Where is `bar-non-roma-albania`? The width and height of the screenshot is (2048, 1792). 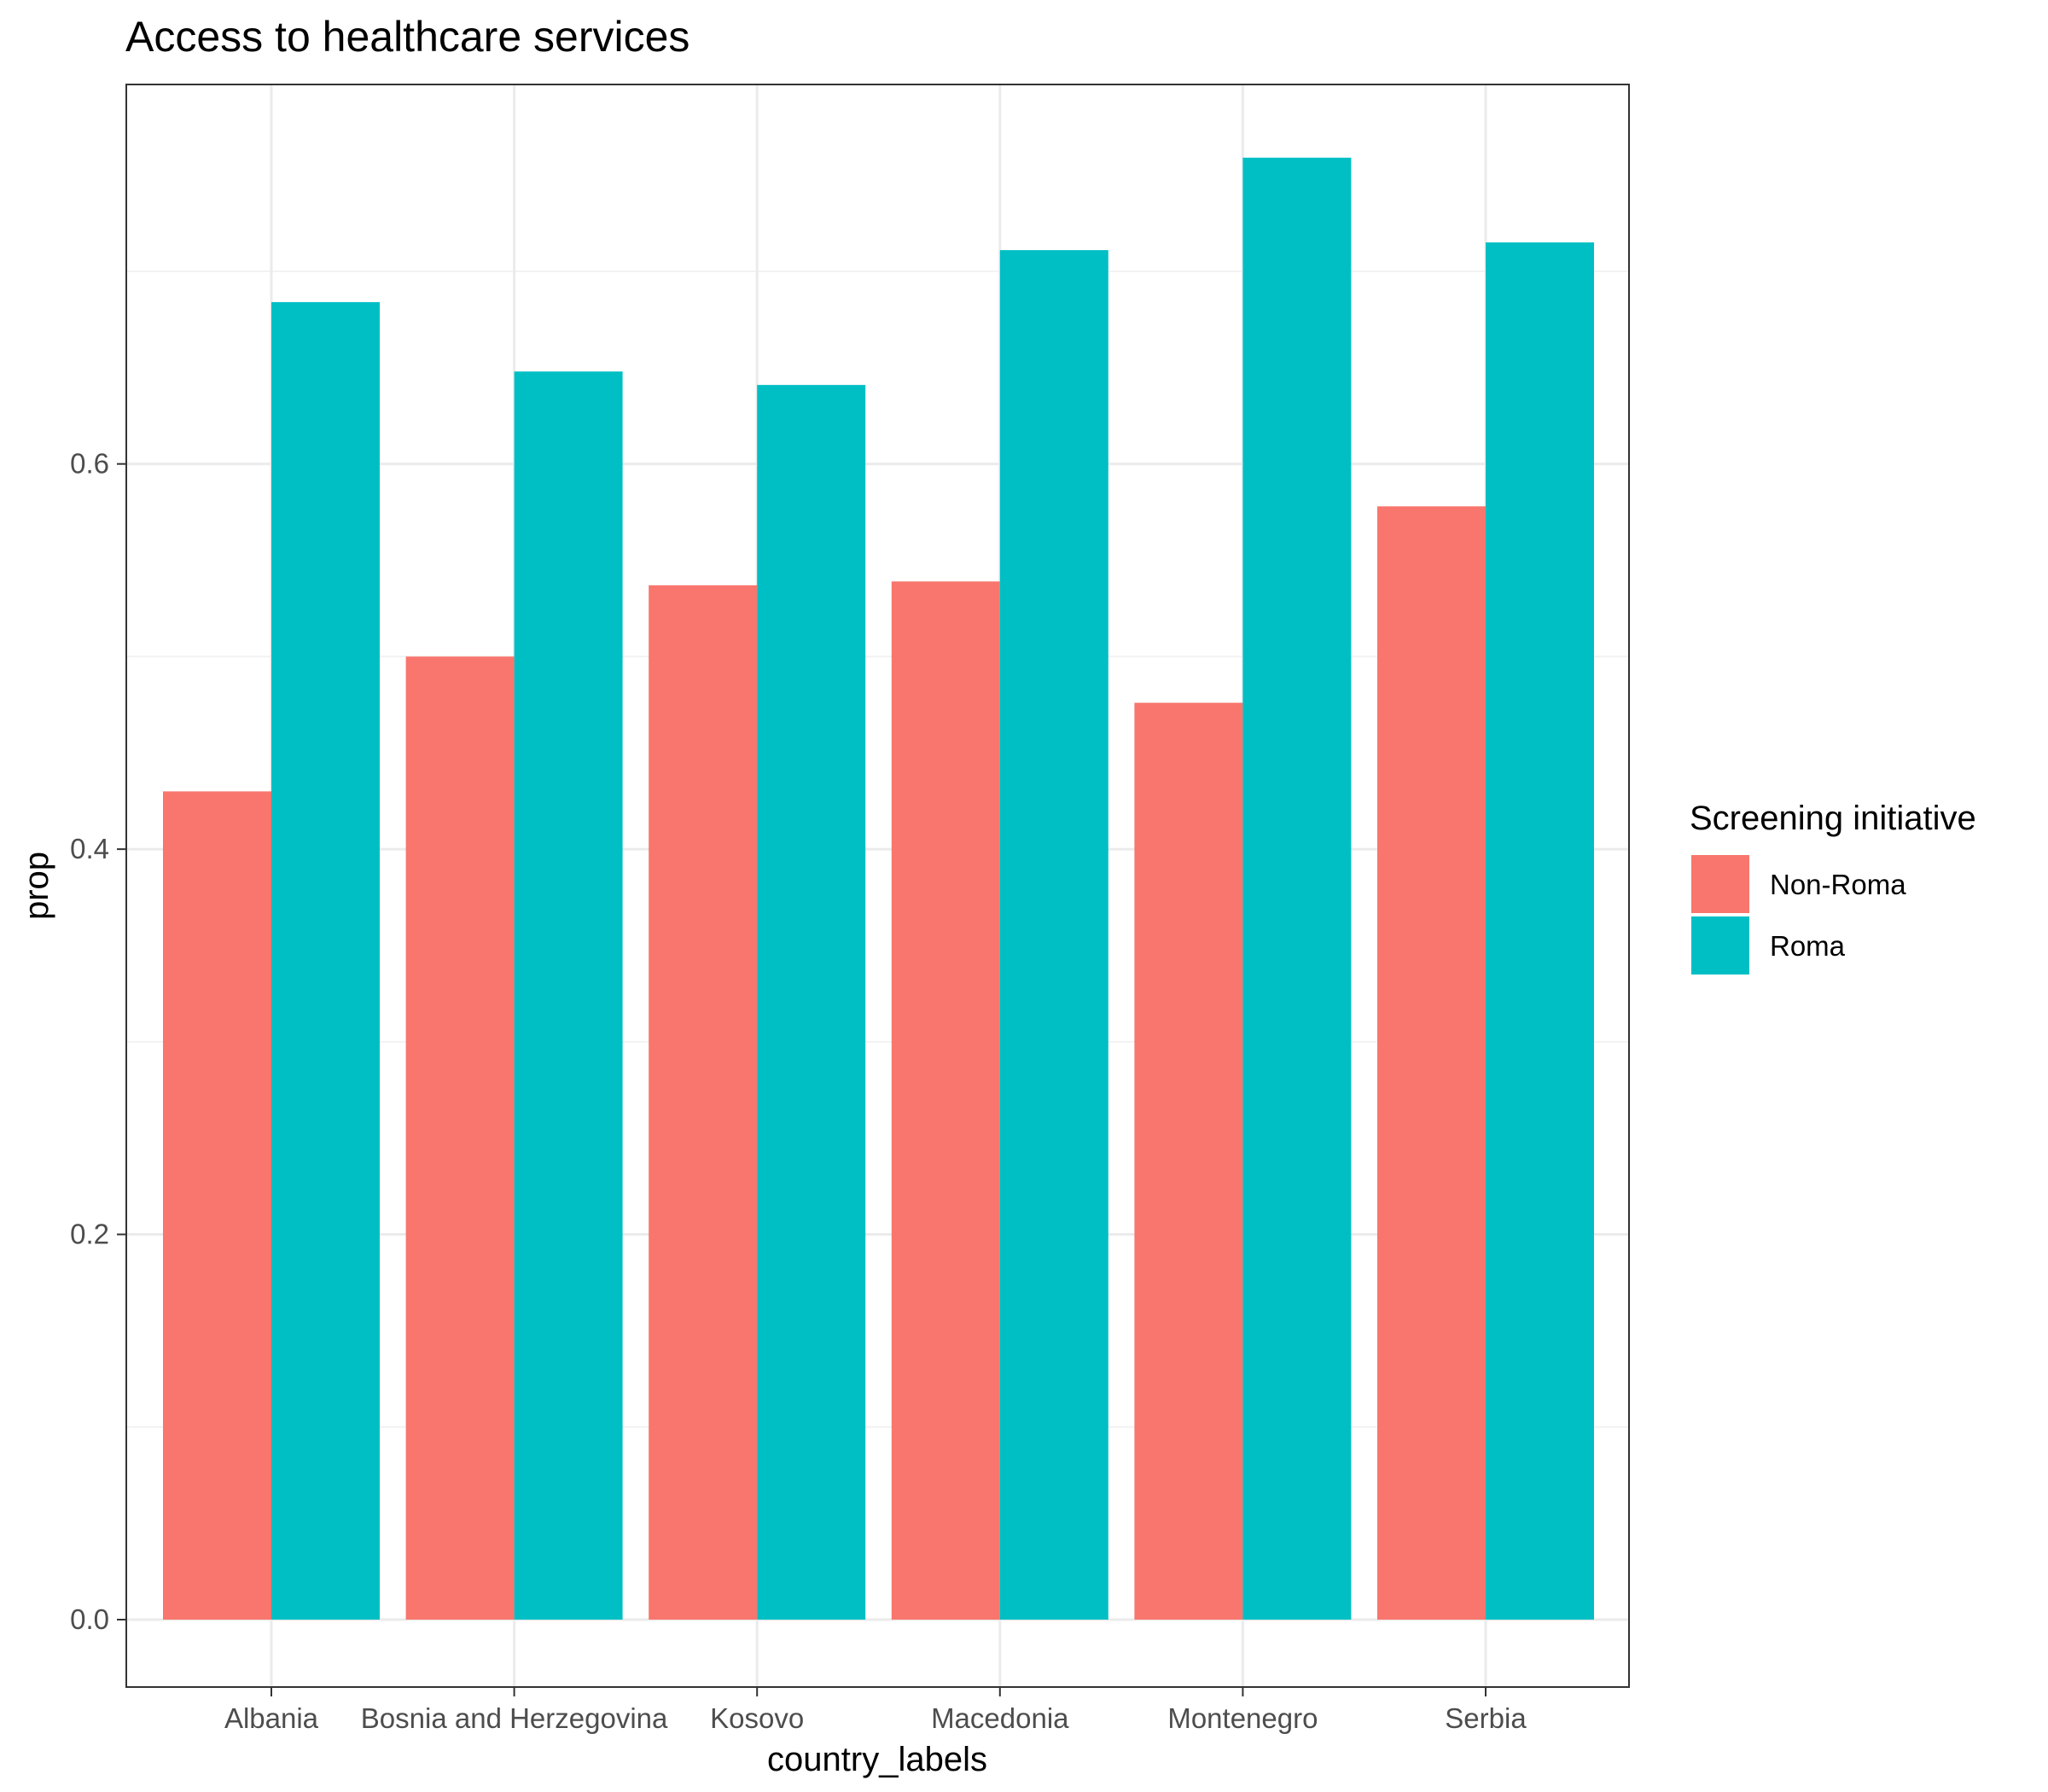 bar-non-roma-albania is located at coordinates (217, 1205).